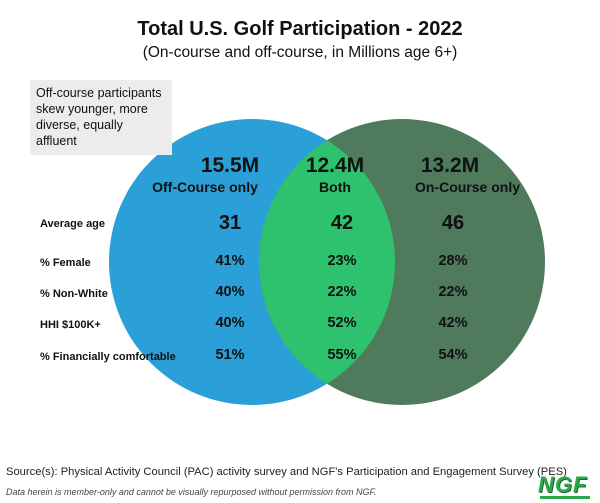 This screenshot has width=600, height=503. I want to click on off-course-financially-comfortable: 51%, so click(230, 355).